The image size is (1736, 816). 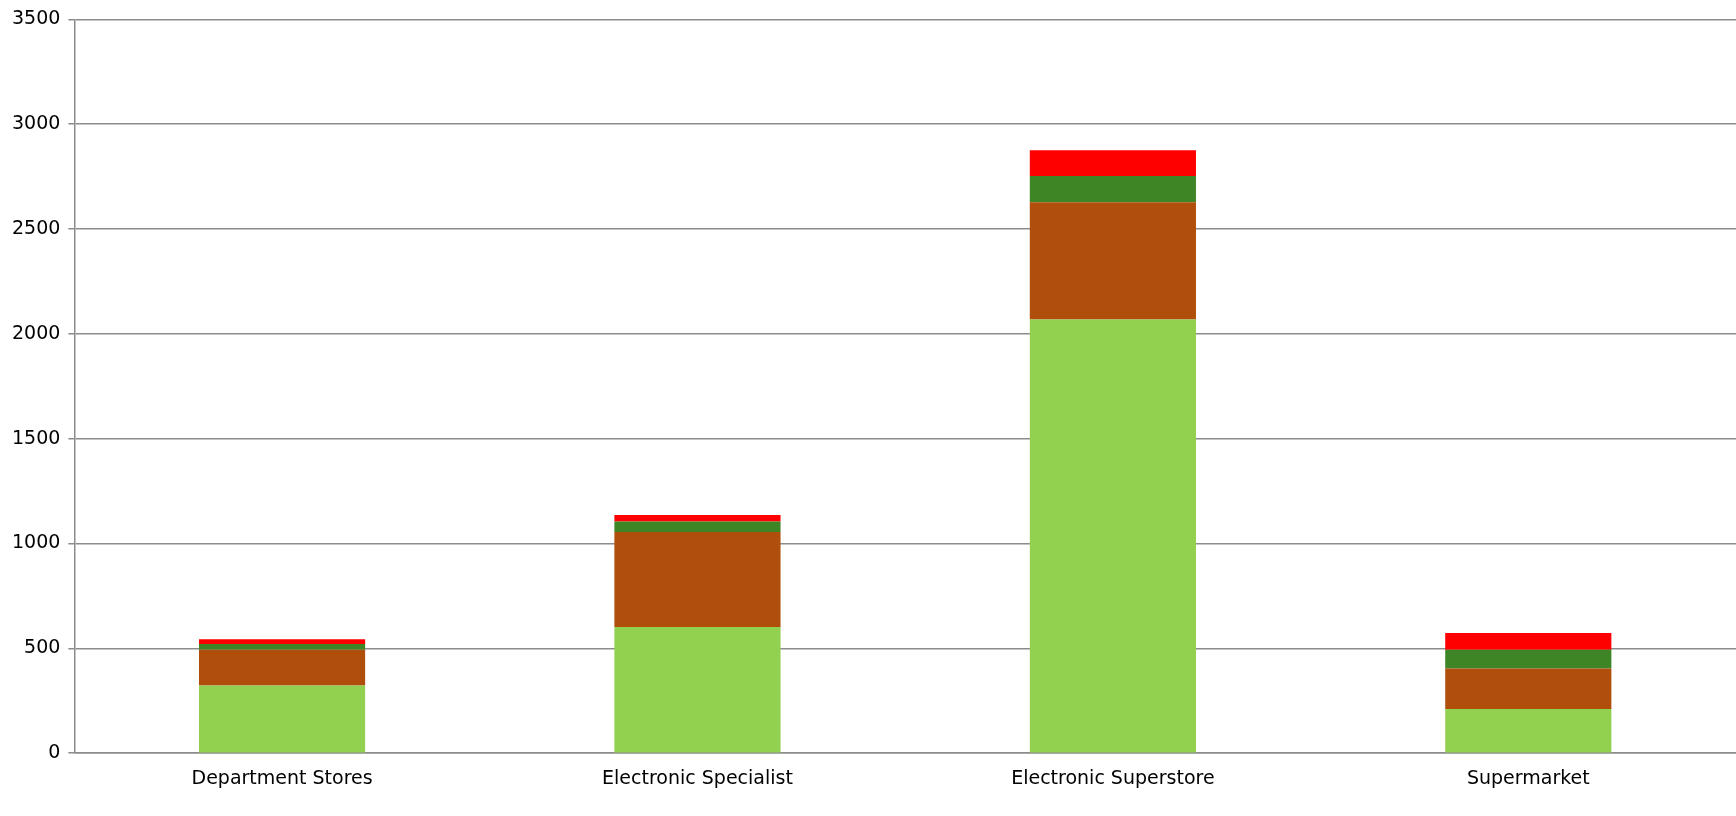 I want to click on y-tick-label: 1000, so click(x=36, y=541).